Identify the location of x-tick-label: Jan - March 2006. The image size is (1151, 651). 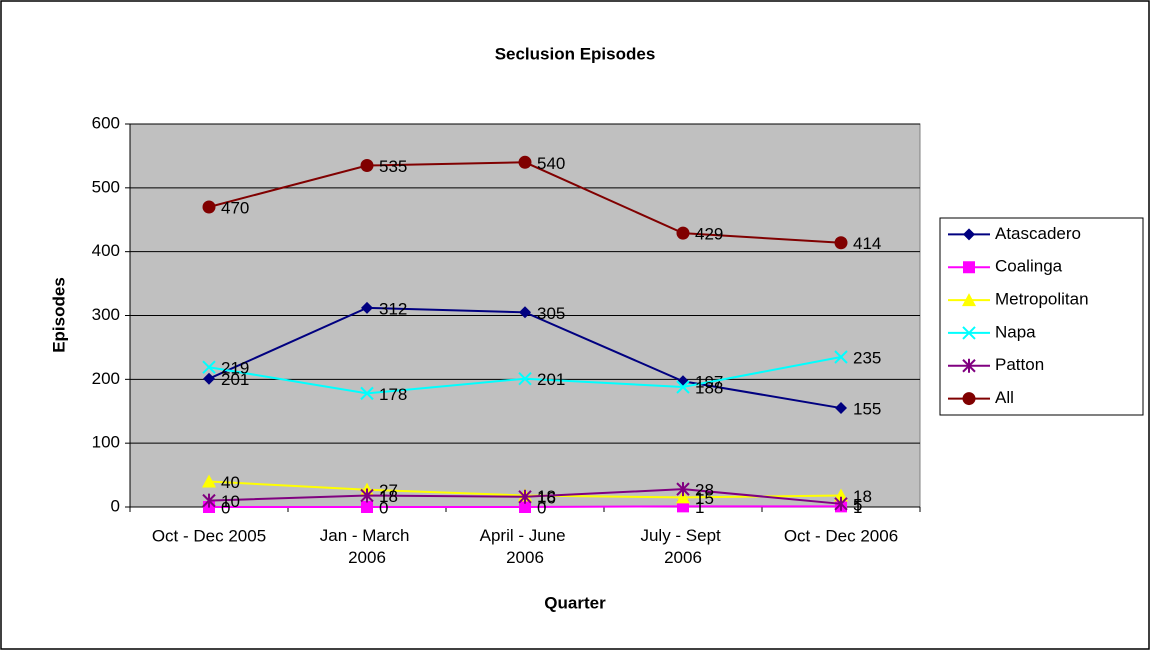
(367, 546).